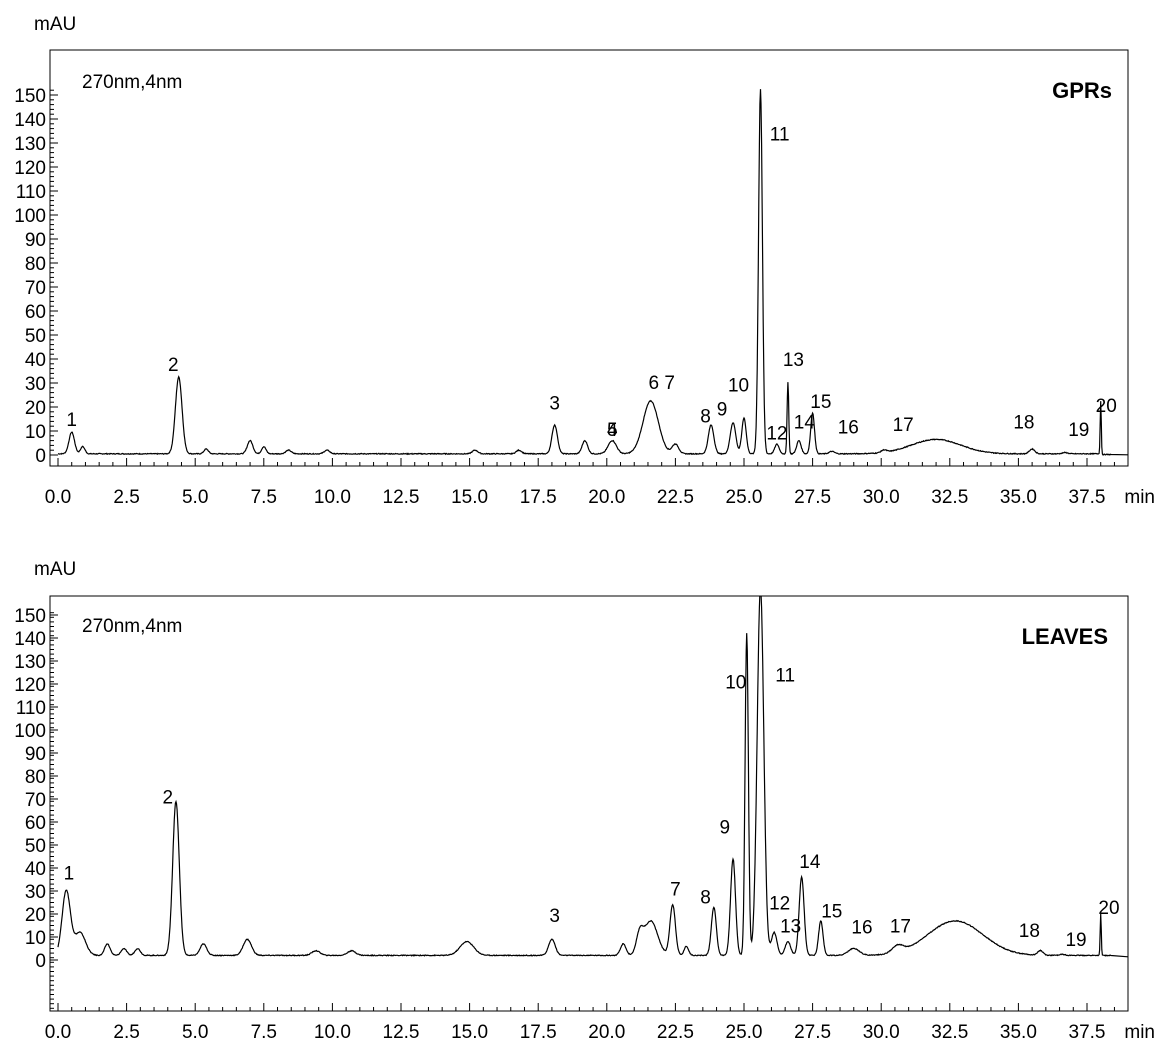 This screenshot has width=1157, height=1045. Describe the element at coordinates (35, 754) in the screenshot. I see `y-tick-label: 90` at that location.